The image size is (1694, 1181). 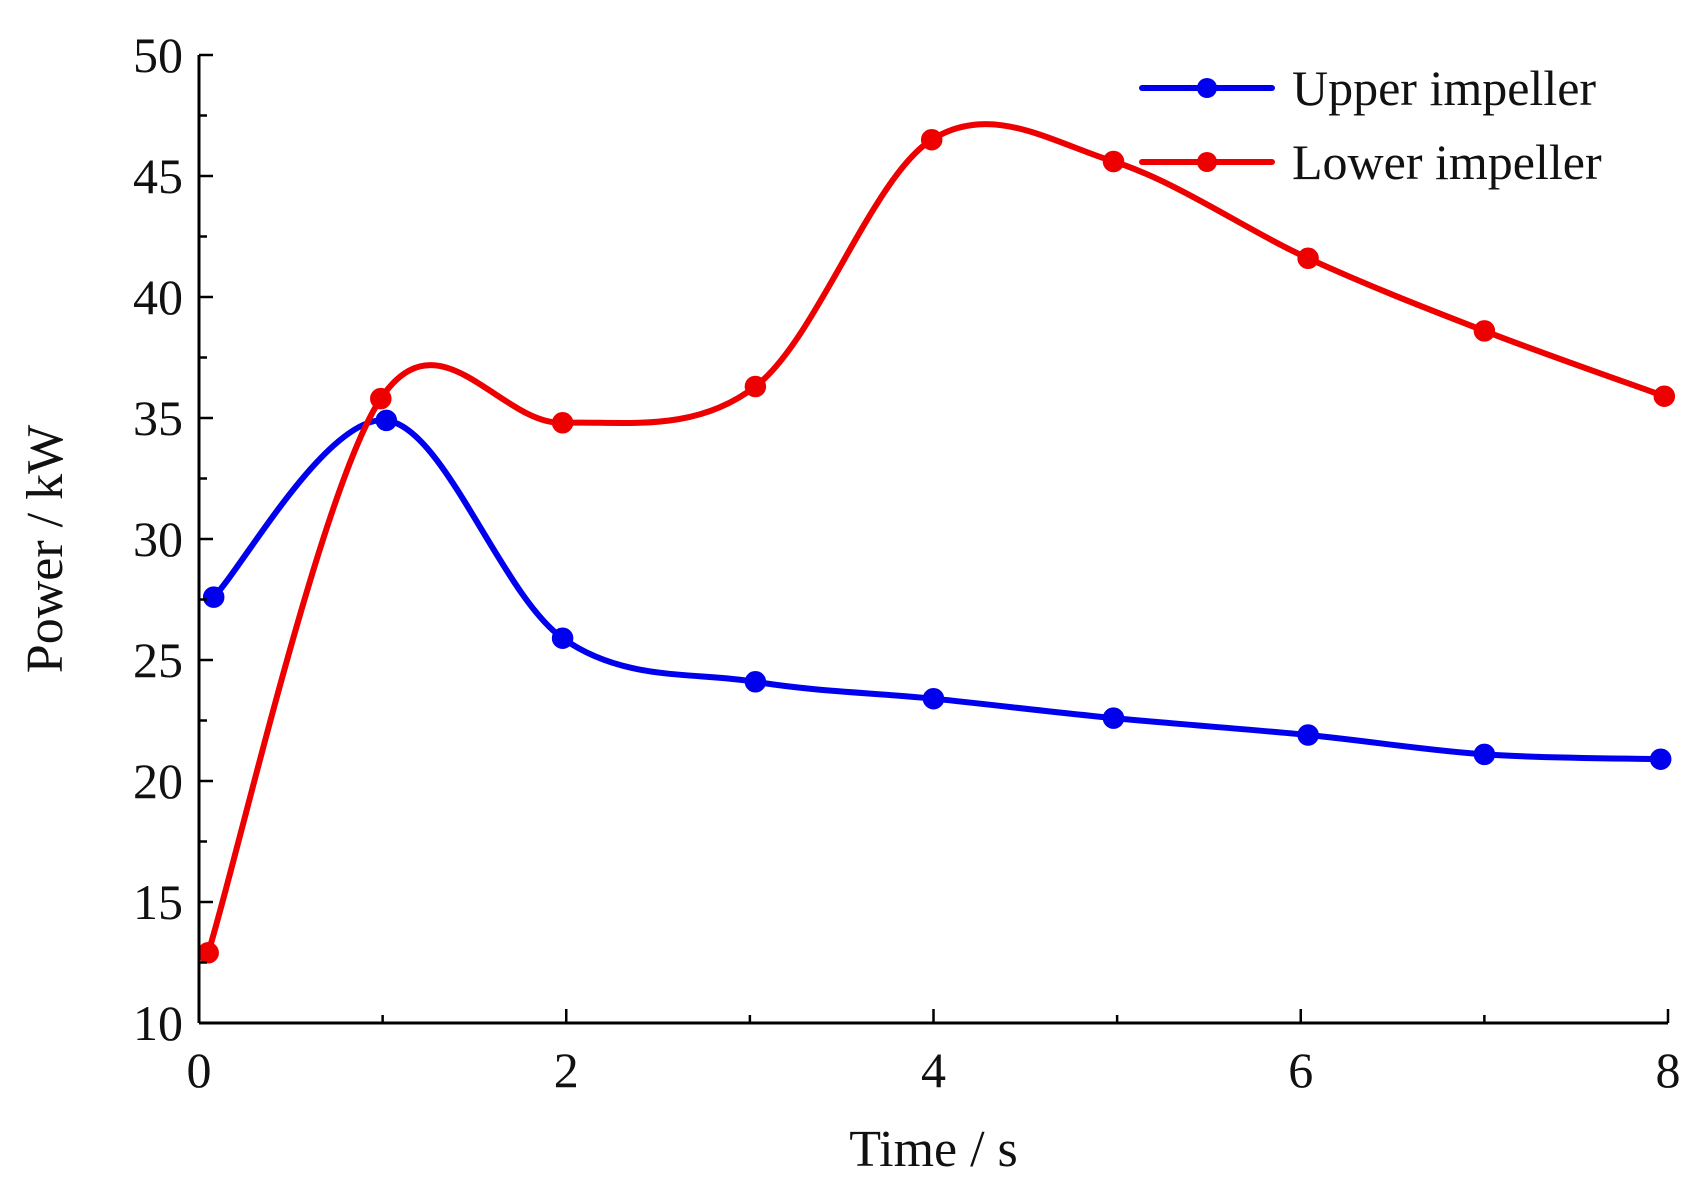 I want to click on x-tick-label: 2, so click(x=566, y=1070).